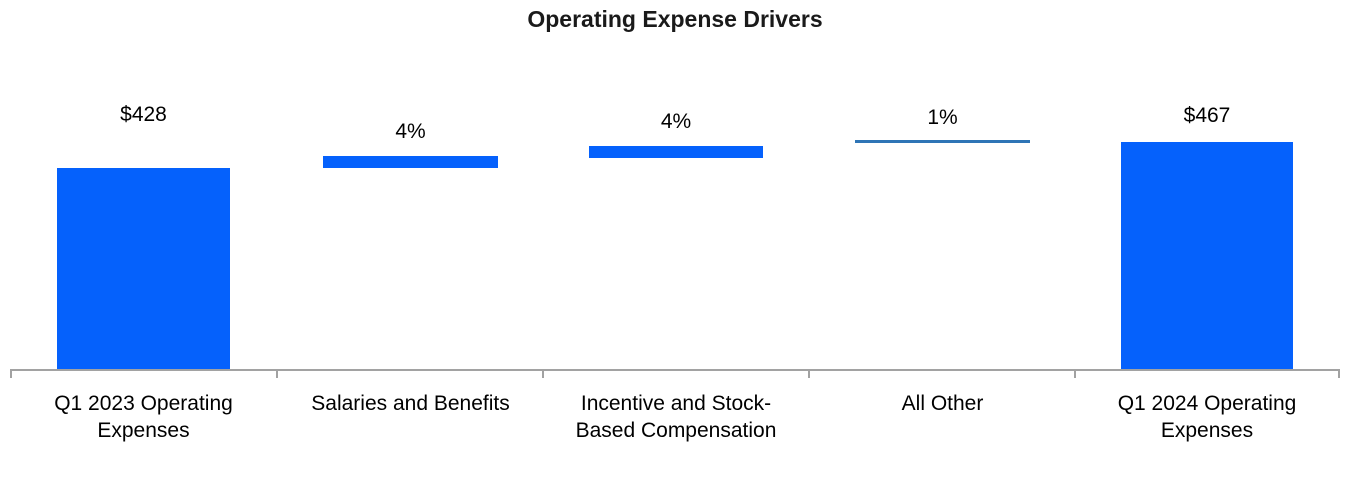  I want to click on x-axis-category-label: Salaries and Benefits, so click(410, 403).